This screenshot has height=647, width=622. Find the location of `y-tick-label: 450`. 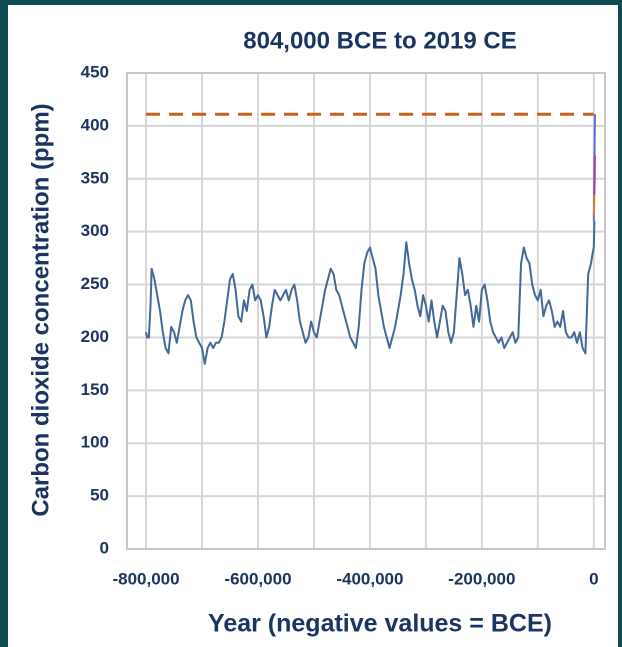

y-tick-label: 450 is located at coordinates (95, 71).